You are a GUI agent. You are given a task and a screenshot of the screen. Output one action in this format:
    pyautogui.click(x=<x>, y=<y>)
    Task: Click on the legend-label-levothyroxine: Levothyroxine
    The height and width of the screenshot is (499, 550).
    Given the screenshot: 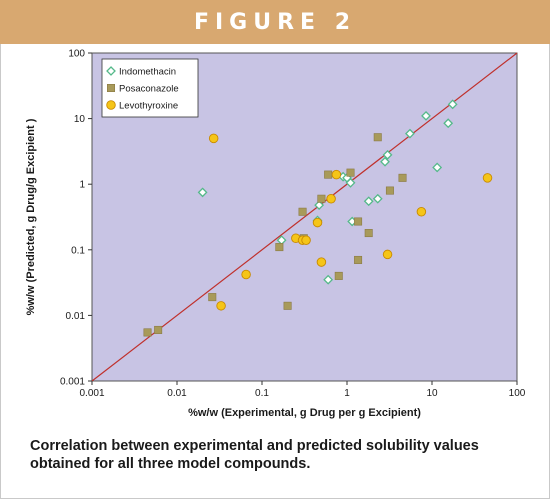 What is the action you would take?
    pyautogui.click(x=148, y=106)
    